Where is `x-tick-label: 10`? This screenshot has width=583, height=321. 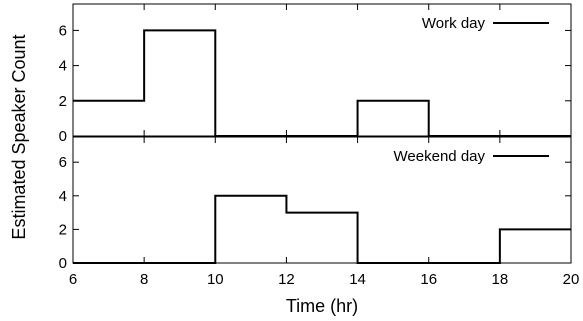
x-tick-label: 10 is located at coordinates (215, 279).